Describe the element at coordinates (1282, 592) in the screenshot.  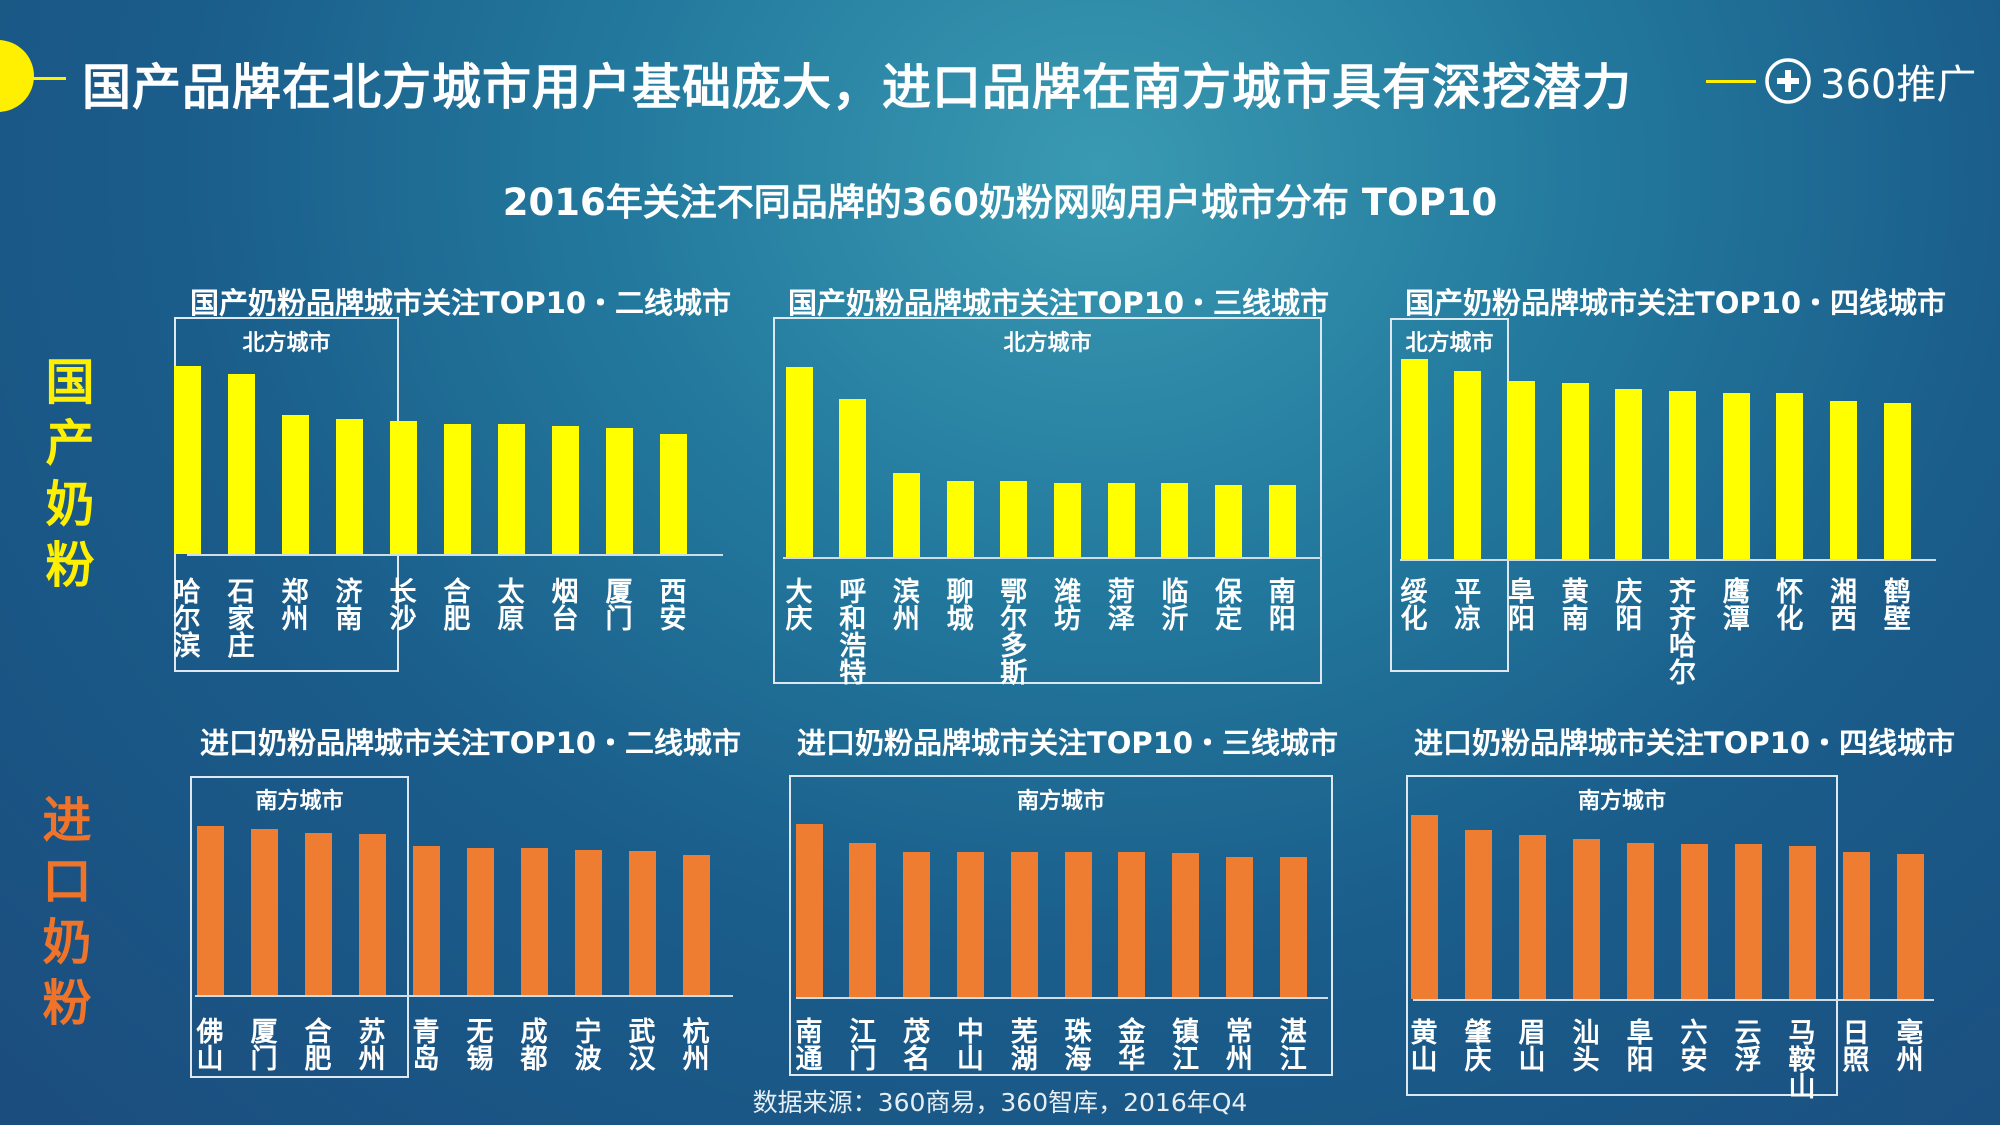
I see `category-label-char: 南` at that location.